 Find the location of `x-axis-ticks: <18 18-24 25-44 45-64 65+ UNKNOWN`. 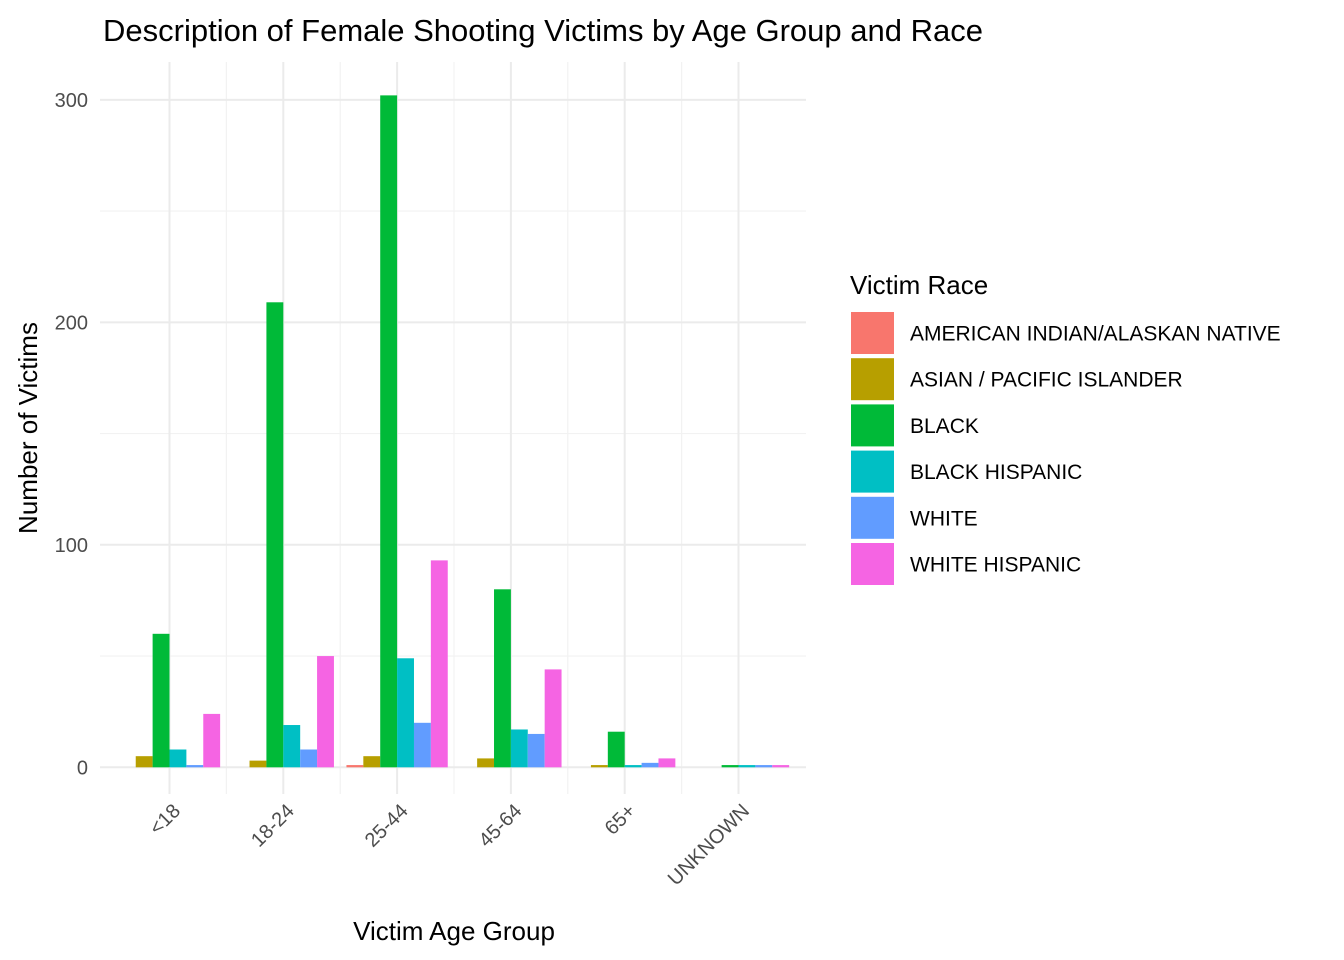

x-axis-ticks: <18 18-24 25-44 45-64 65+ UNKNOWN is located at coordinates (449, 845).